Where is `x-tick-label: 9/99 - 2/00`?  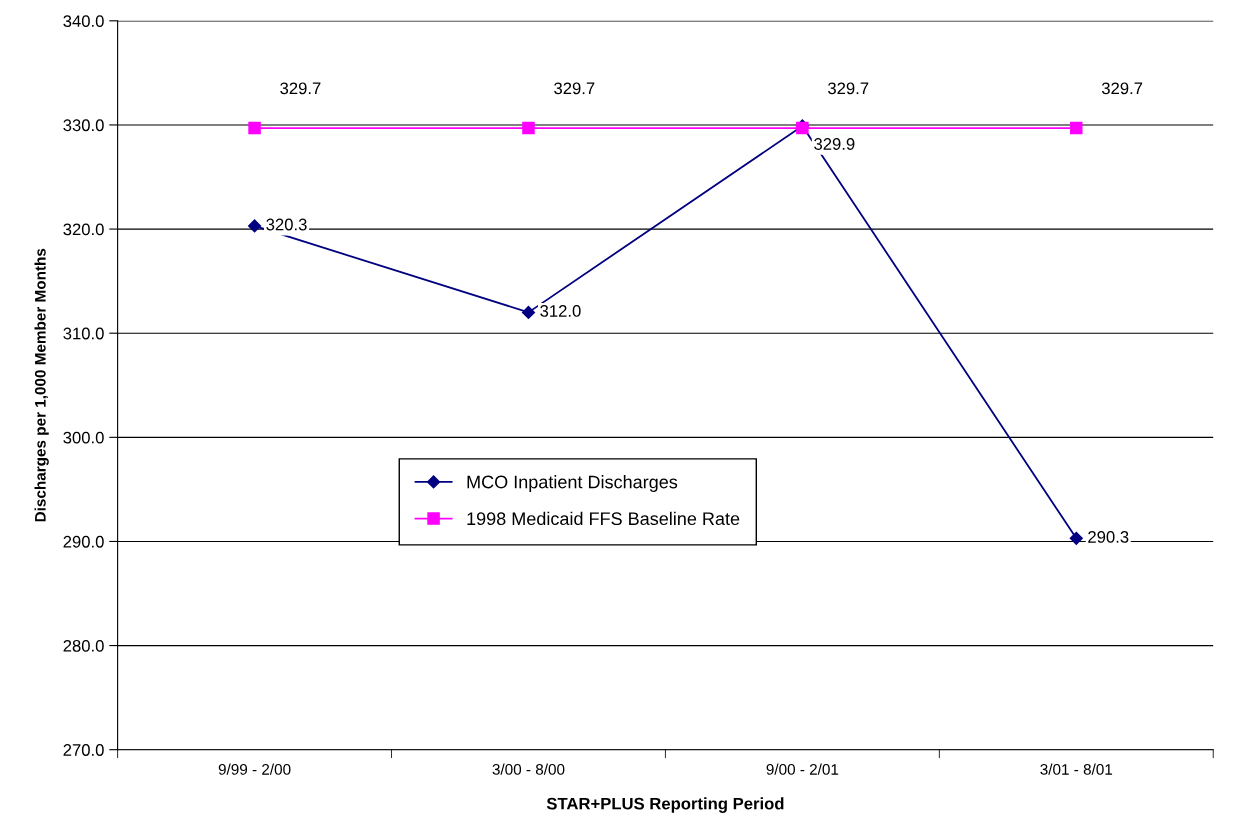
x-tick-label: 9/99 - 2/00 is located at coordinates (254, 769).